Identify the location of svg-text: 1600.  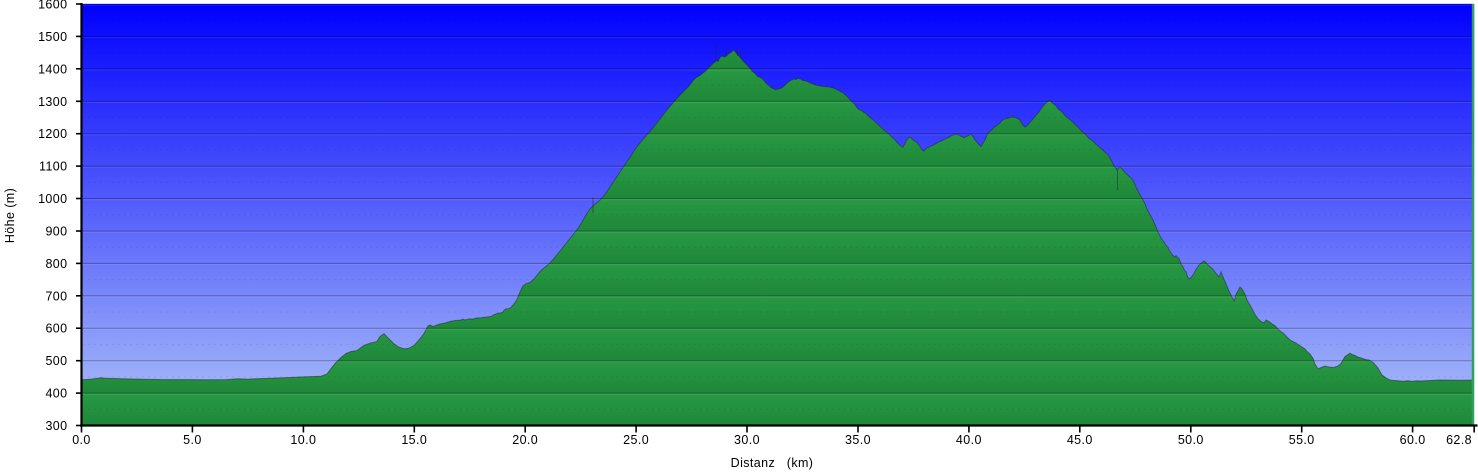
(52, 6).